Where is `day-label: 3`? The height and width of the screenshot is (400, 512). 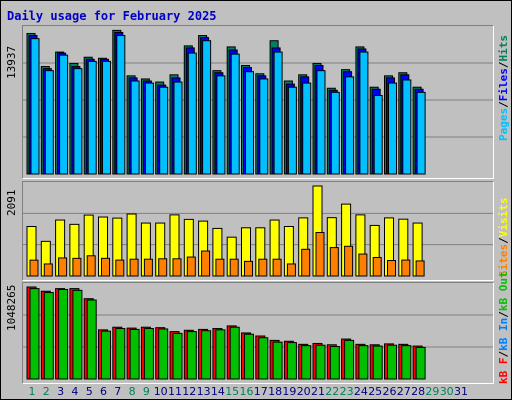 day-label: 3 is located at coordinates (60, 391).